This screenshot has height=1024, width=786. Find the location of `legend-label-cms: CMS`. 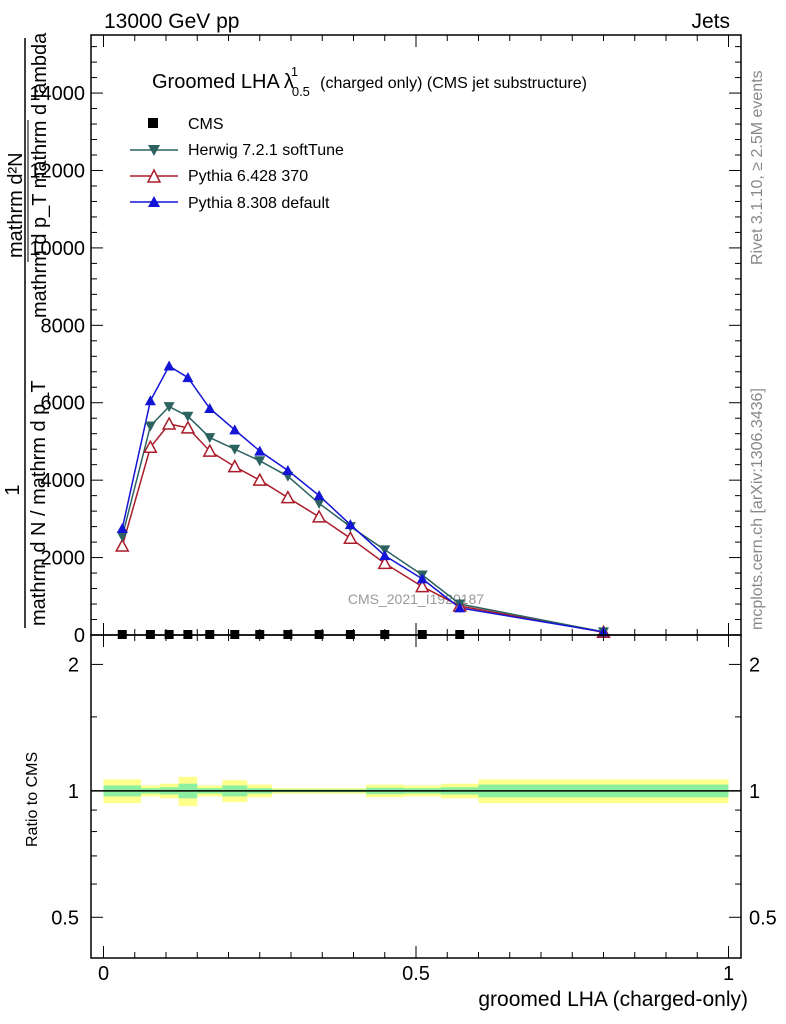

legend-label-cms: CMS is located at coordinates (206, 124).